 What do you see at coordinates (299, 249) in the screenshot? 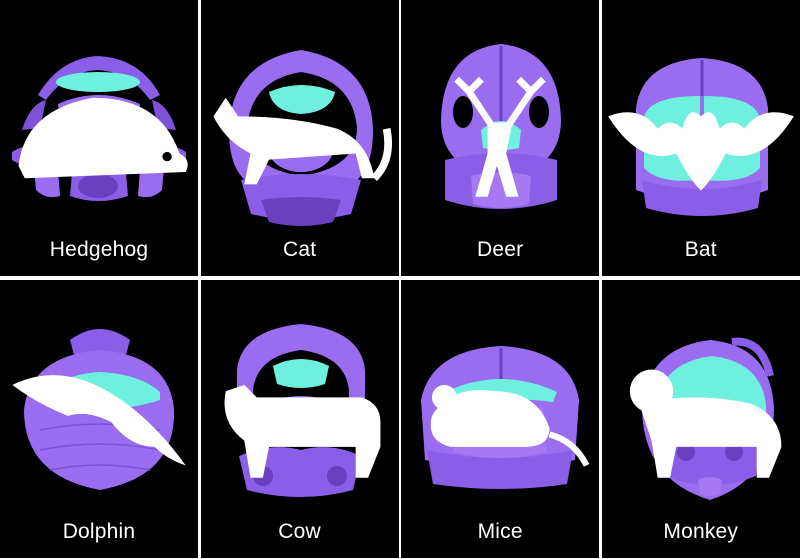
I see `species-label: Cat` at bounding box center [299, 249].